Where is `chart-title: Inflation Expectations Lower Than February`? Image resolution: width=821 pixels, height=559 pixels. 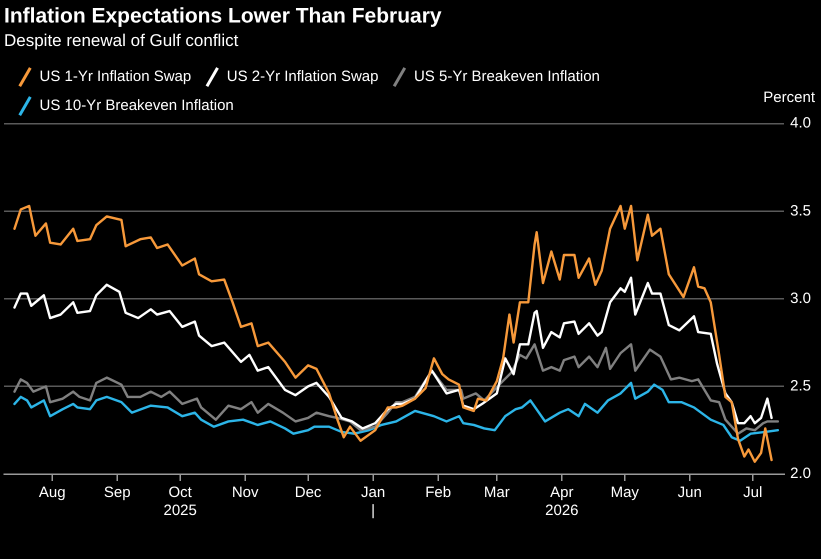
chart-title: Inflation Expectations Lower Than February is located at coordinates (223, 16).